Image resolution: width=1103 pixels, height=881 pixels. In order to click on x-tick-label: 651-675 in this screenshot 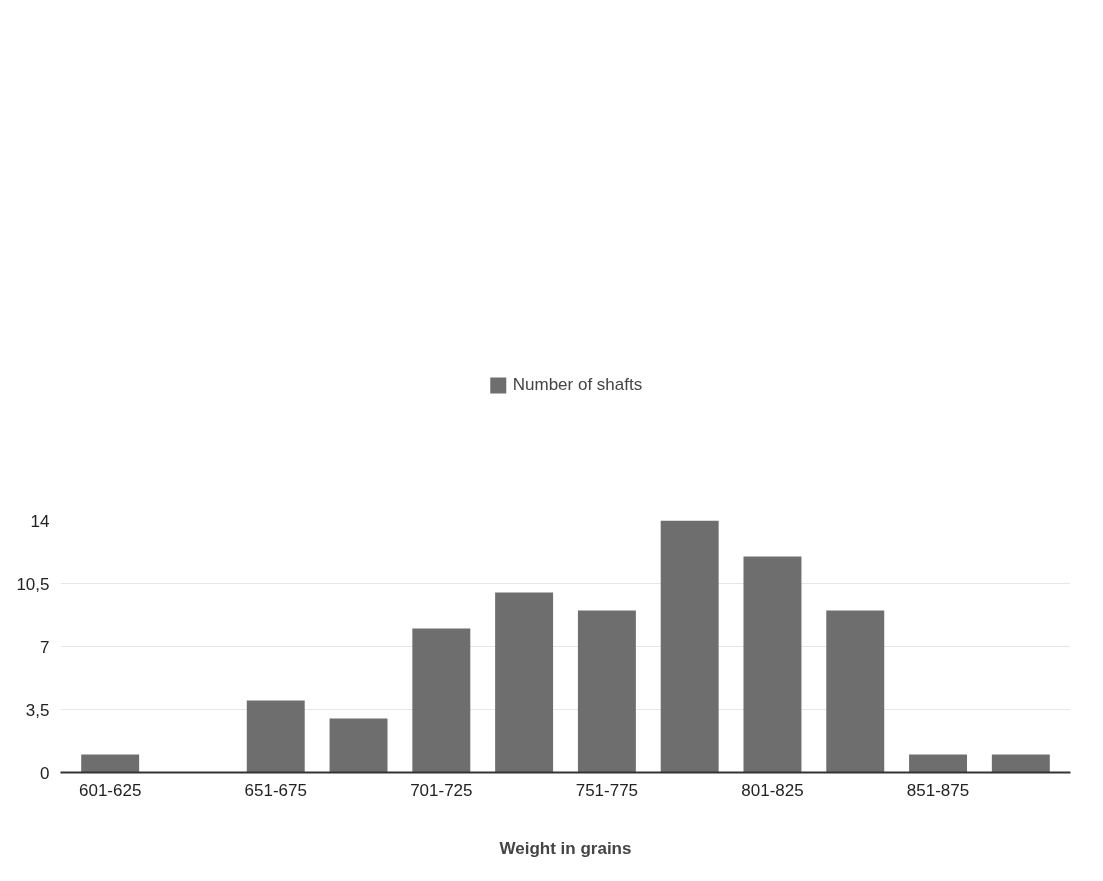, I will do `click(275, 790)`.